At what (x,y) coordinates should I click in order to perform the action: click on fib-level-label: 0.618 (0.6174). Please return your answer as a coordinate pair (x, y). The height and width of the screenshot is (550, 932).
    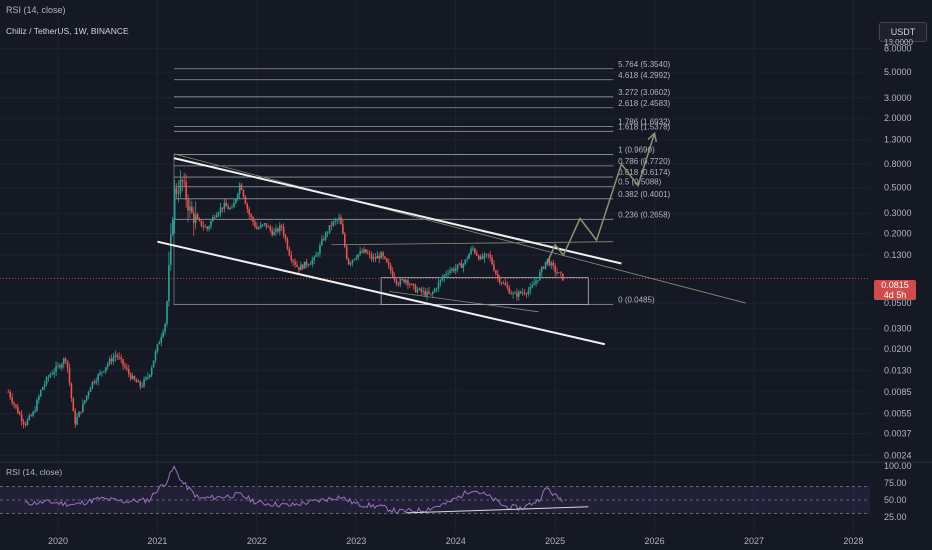
    Looking at the image, I should click on (644, 172).